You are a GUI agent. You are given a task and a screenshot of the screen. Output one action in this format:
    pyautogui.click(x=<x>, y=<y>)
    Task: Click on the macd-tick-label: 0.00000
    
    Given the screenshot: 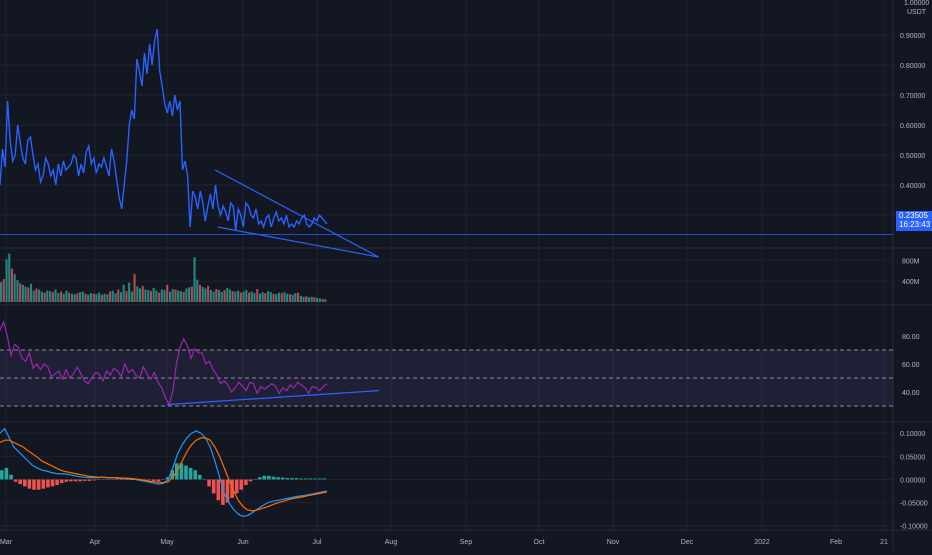 What is the action you would take?
    pyautogui.click(x=912, y=480)
    